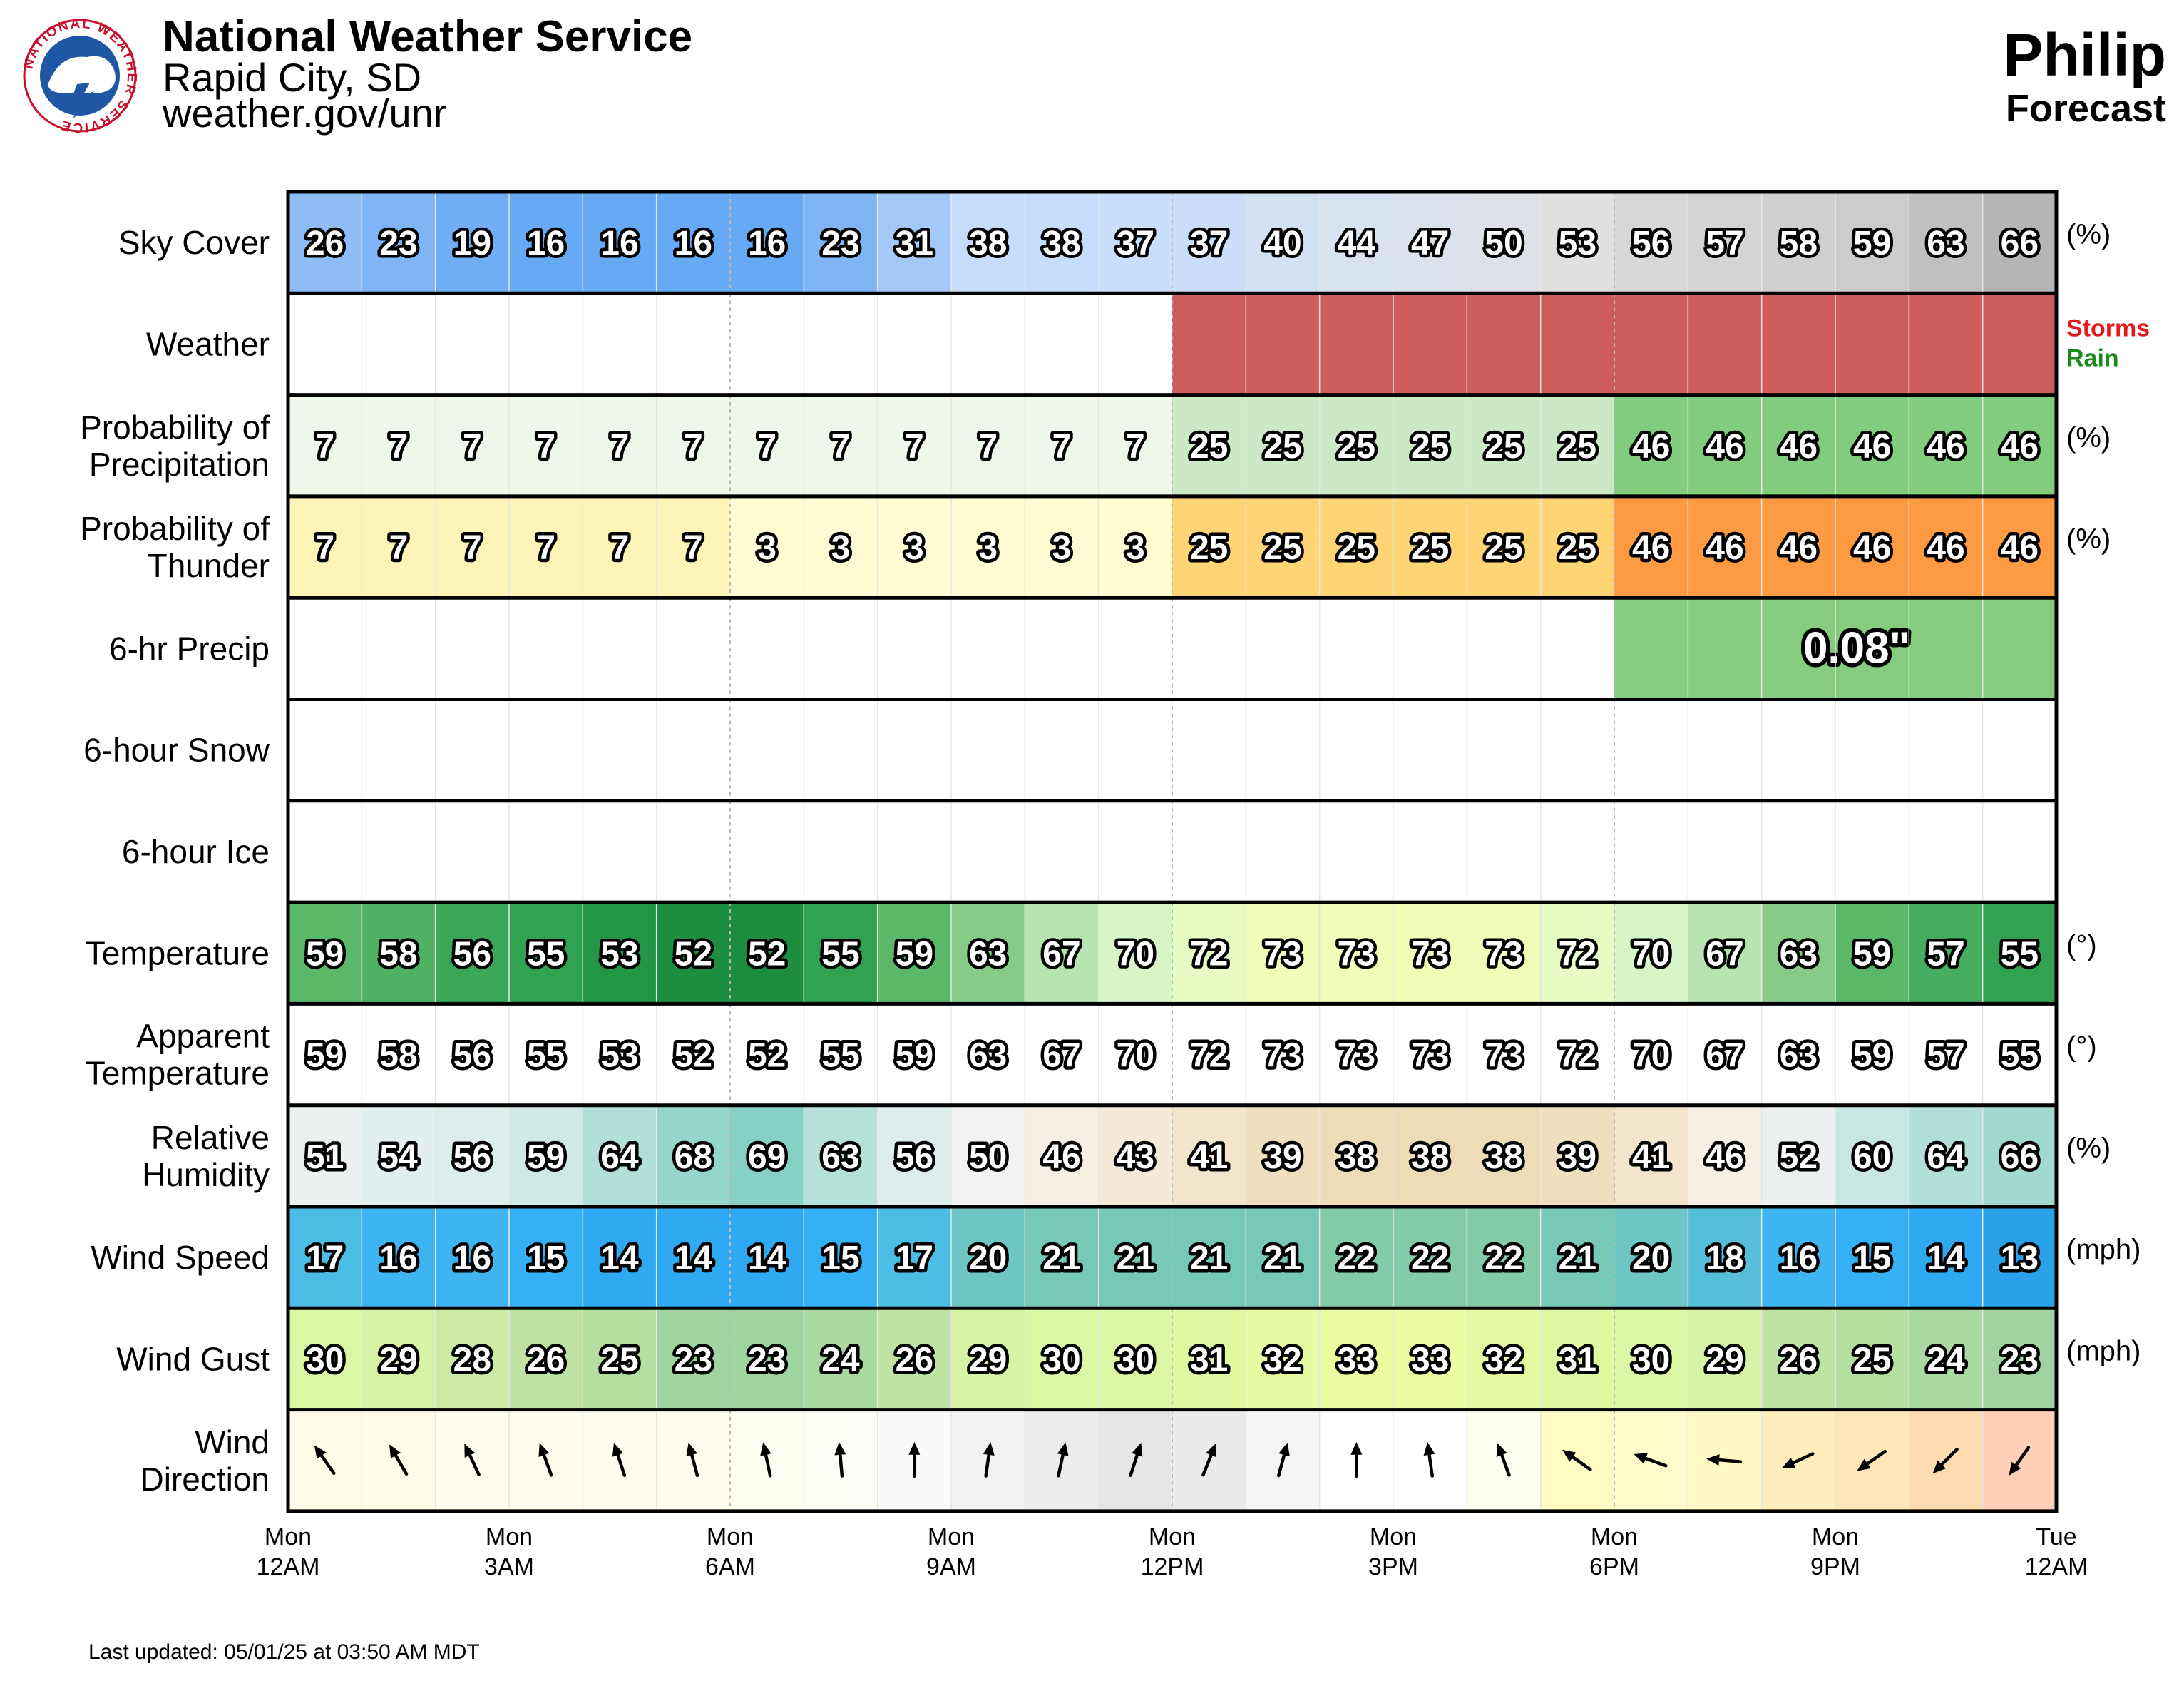 The image size is (2184, 1681). Describe the element at coordinates (1577, 954) in the screenshot. I see `cell-value: 72` at that location.